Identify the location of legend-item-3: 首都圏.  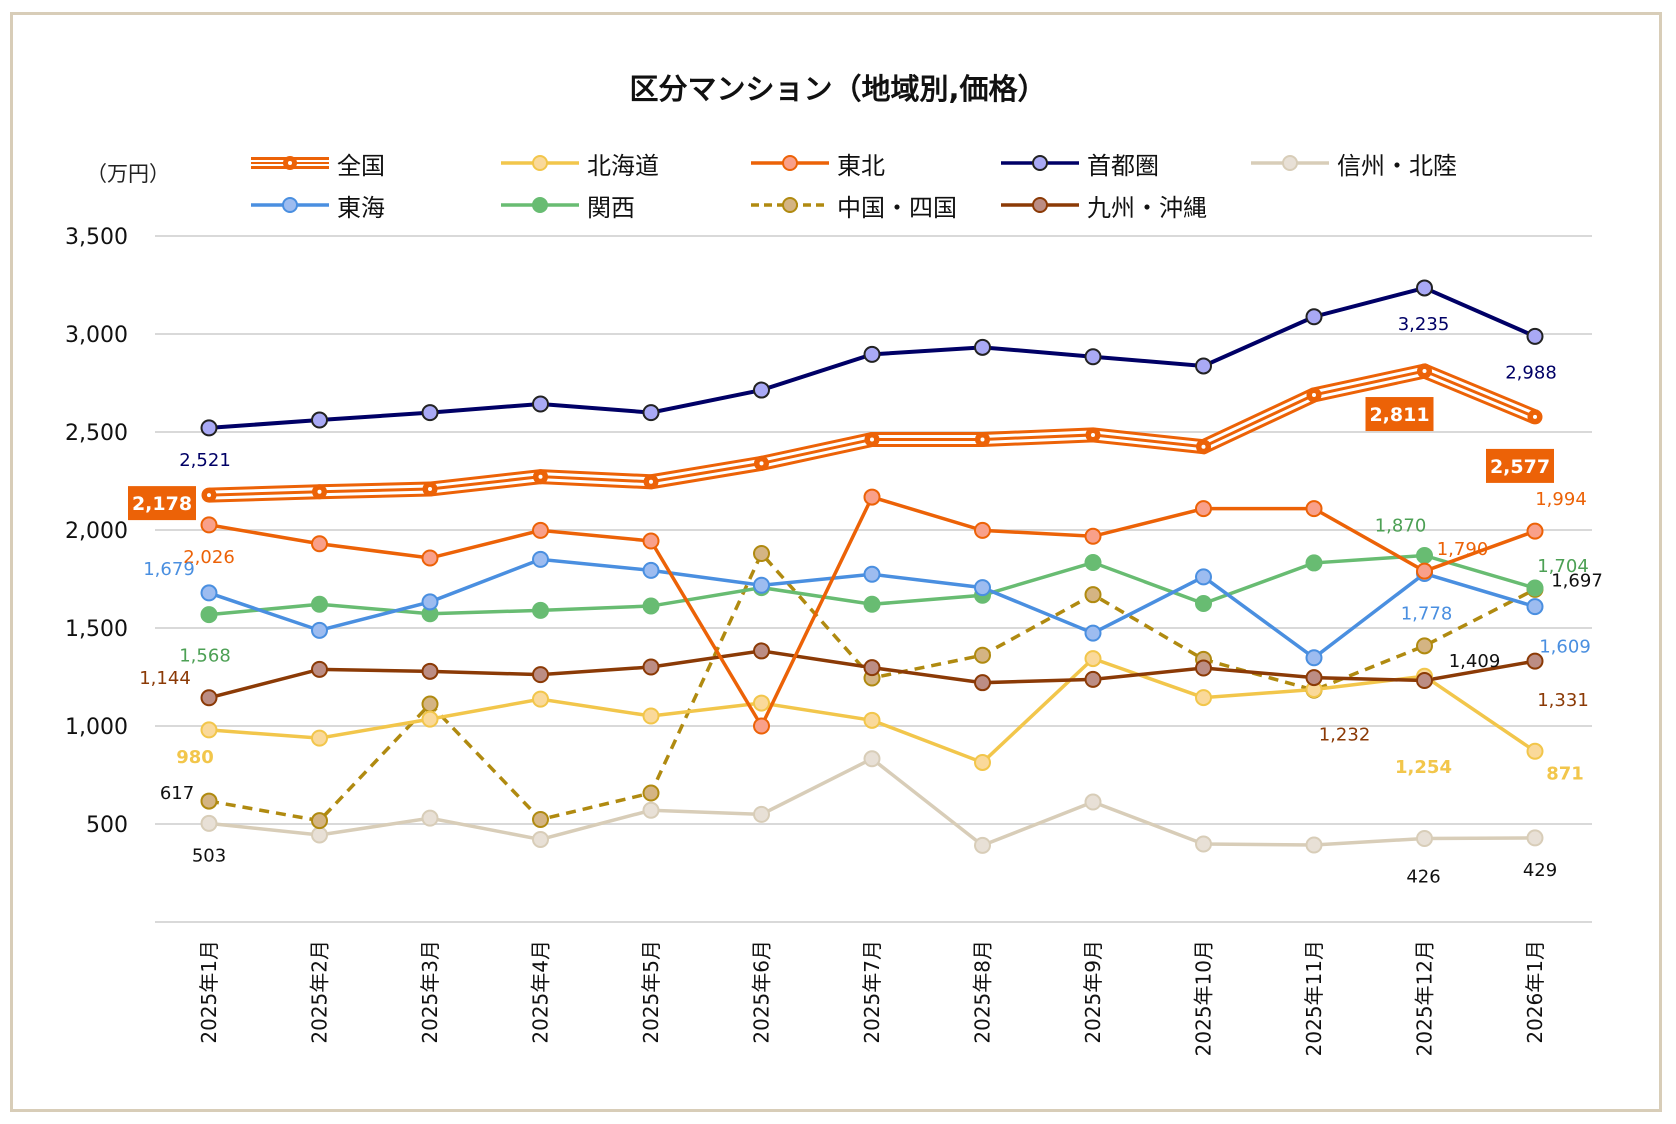
(1077, 164).